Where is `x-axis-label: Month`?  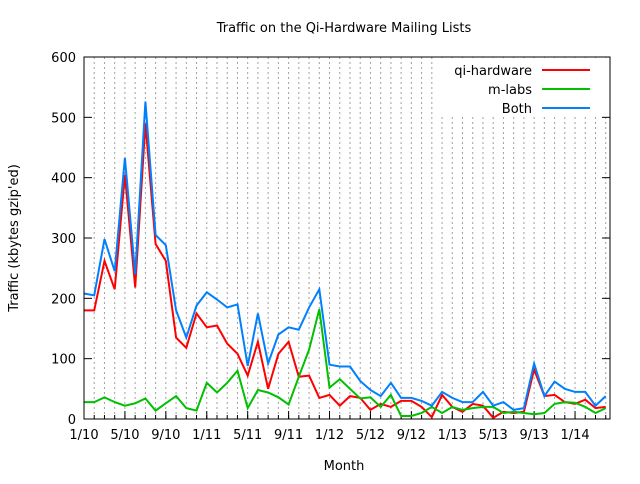
x-axis-label: Month is located at coordinates (344, 466).